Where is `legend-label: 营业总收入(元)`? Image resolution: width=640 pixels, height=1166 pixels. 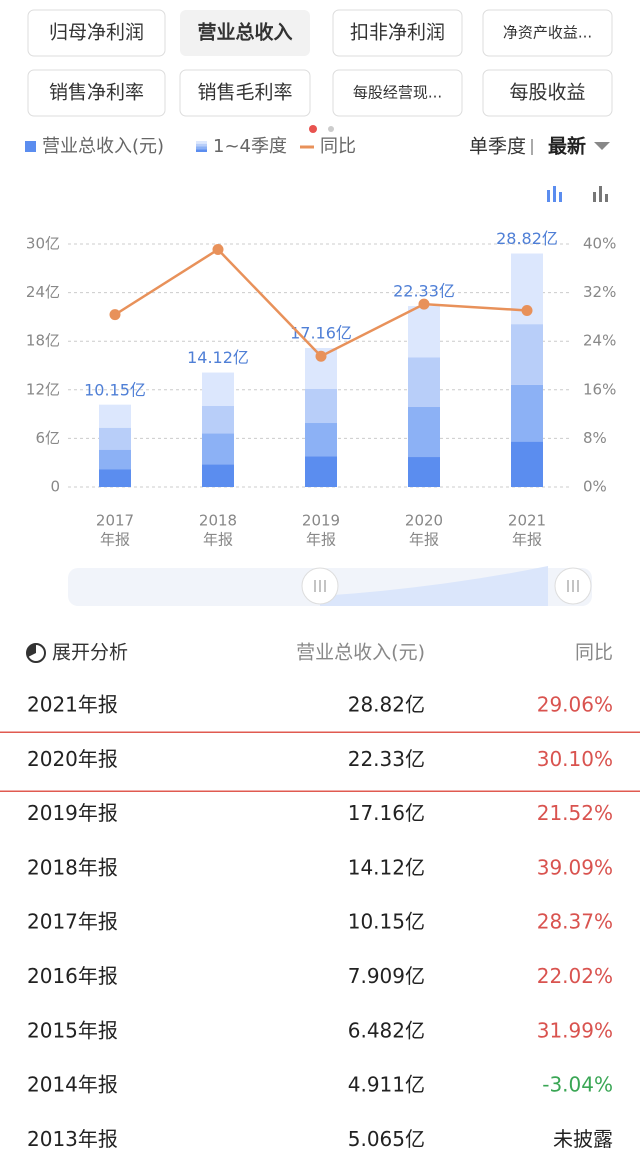
legend-label: 营业总收入(元) is located at coordinates (103, 146).